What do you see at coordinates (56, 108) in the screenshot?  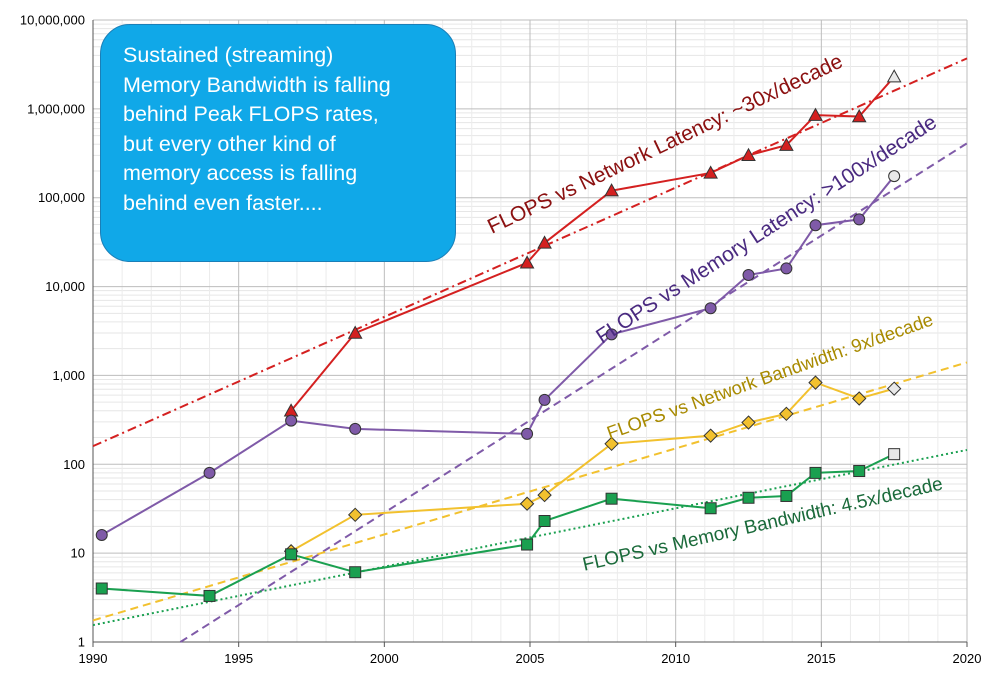 I see `y-tick-label: 1,000,000` at bounding box center [56, 108].